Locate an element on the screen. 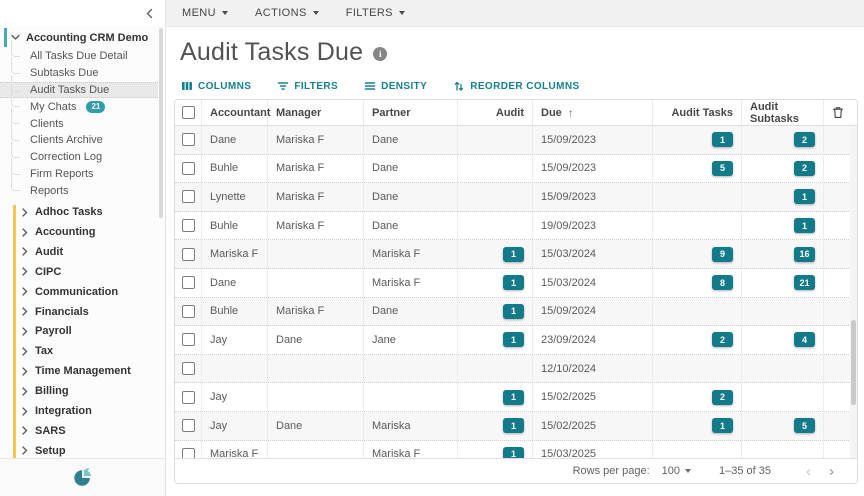 The height and width of the screenshot is (496, 864). caret-down-icon is located at coordinates (225, 13).